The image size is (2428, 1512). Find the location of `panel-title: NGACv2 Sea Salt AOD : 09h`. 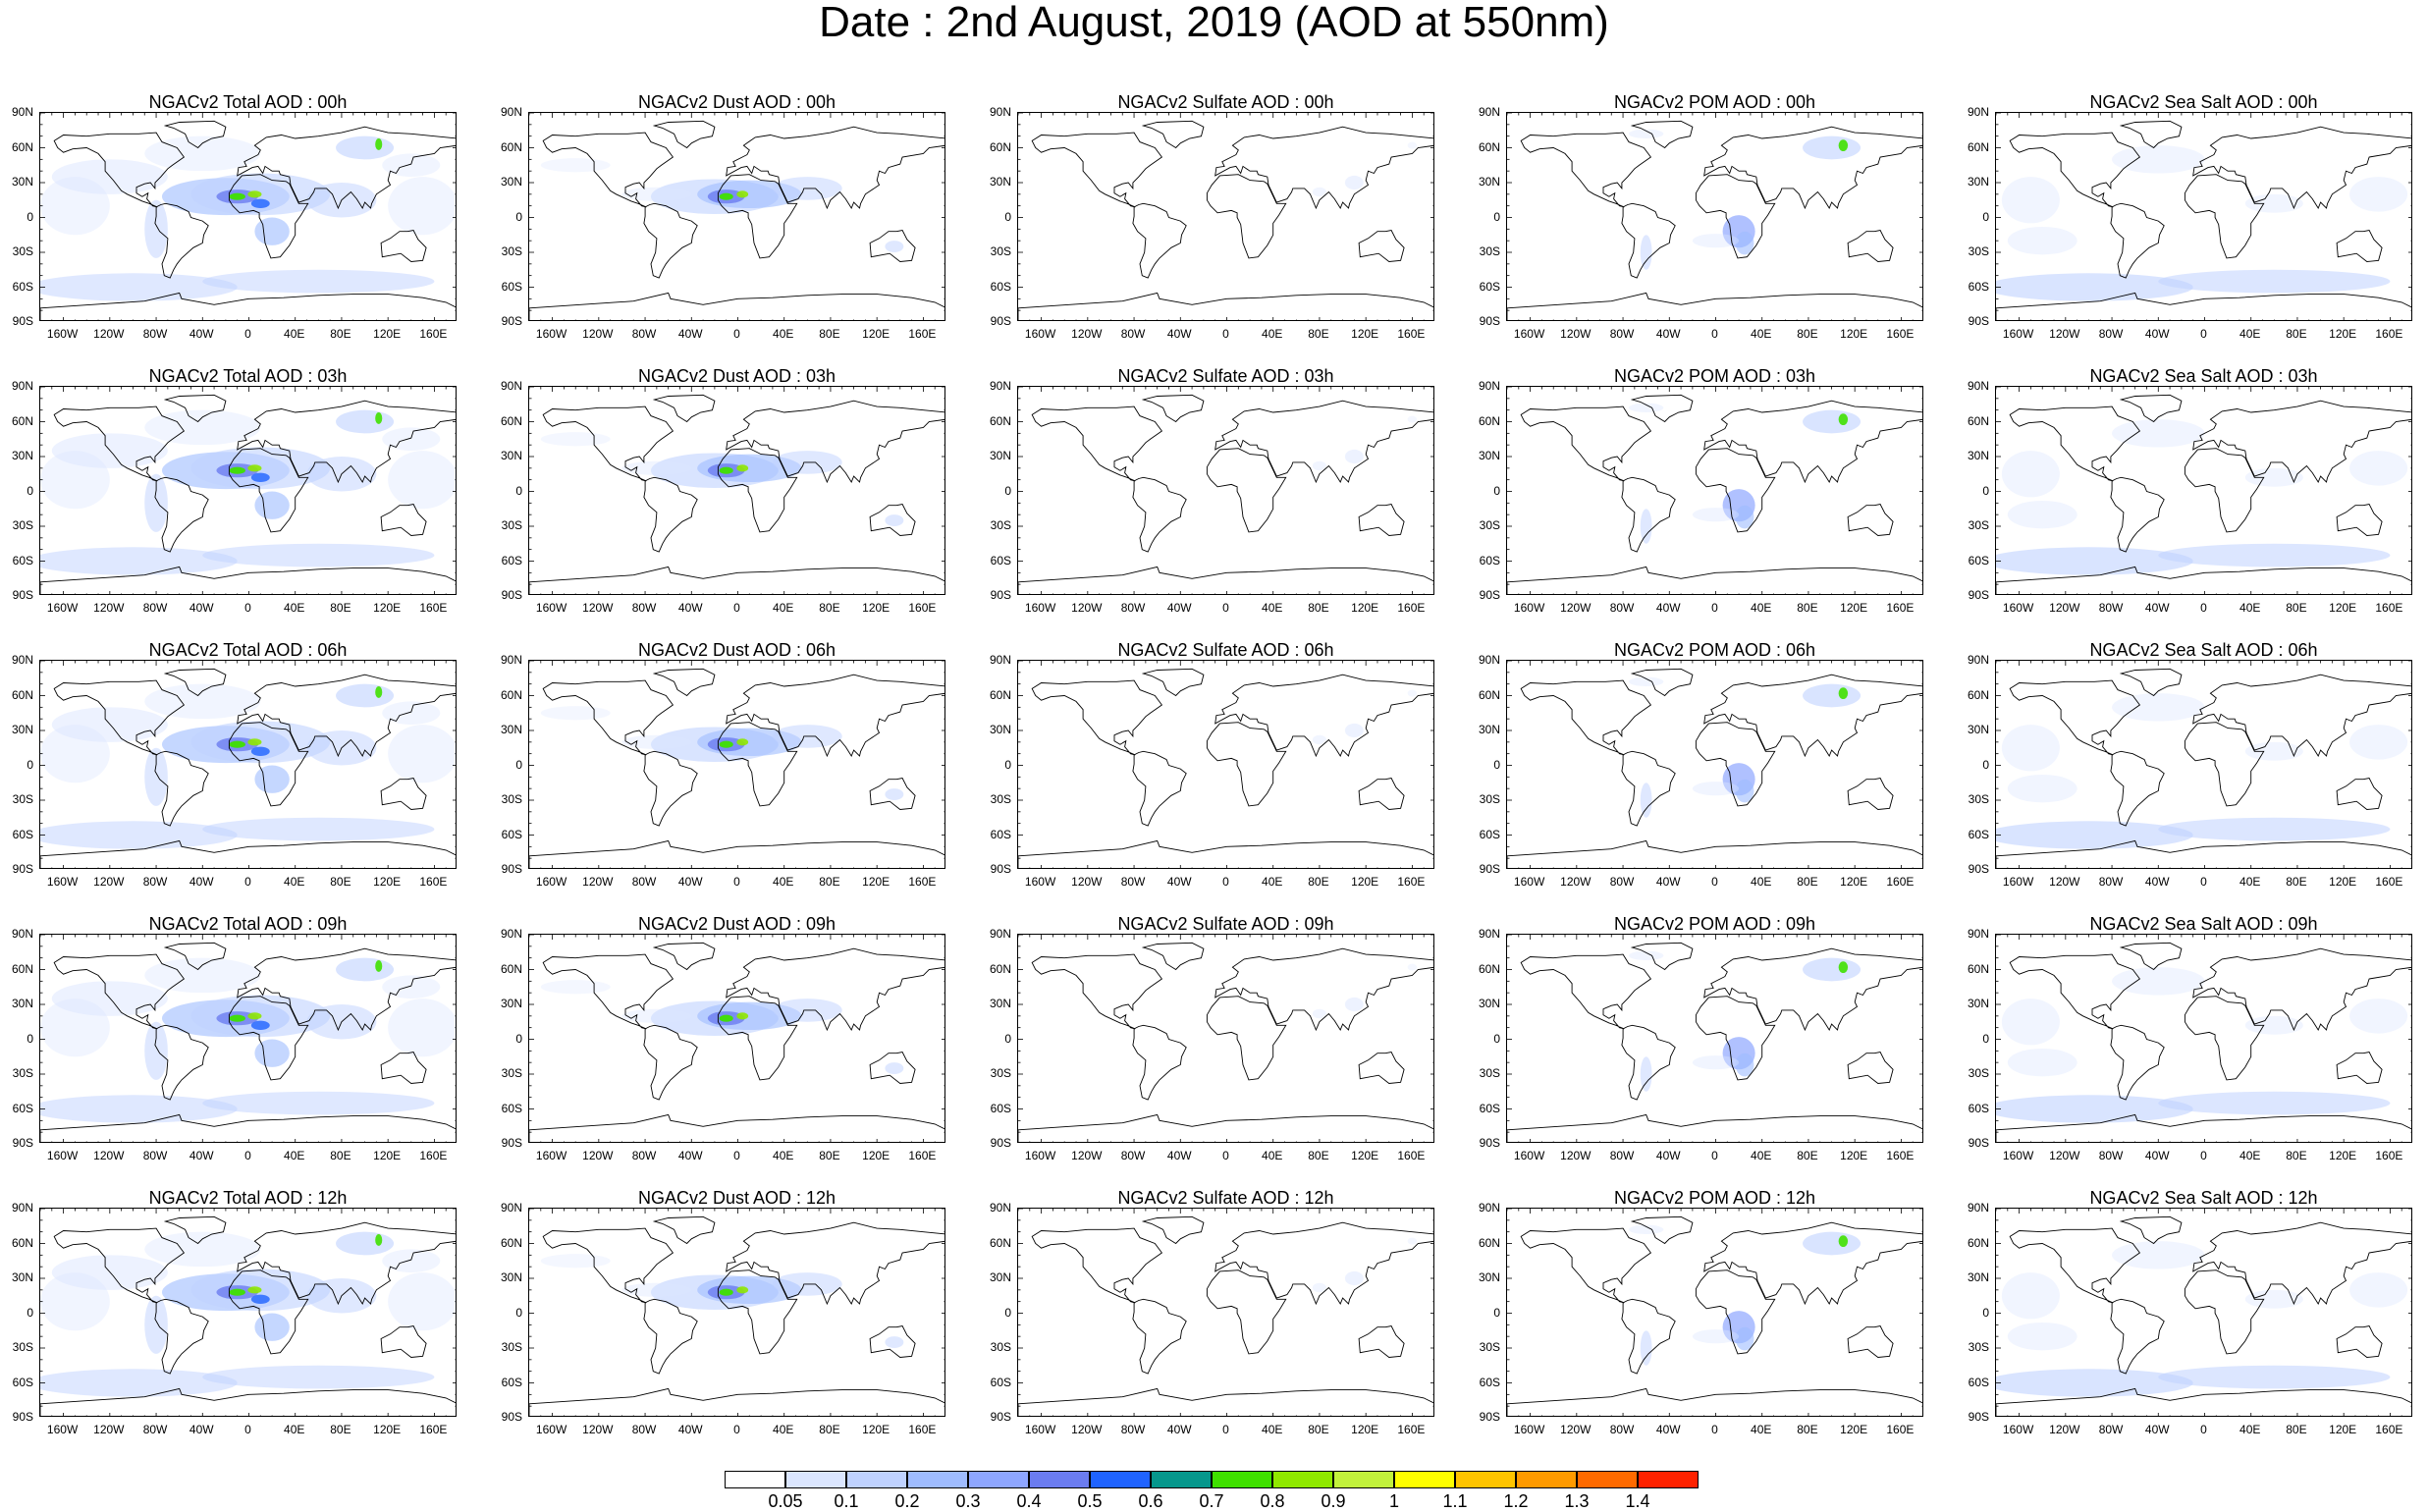

panel-title: NGACv2 Sea Salt AOD : 09h is located at coordinates (2203, 924).